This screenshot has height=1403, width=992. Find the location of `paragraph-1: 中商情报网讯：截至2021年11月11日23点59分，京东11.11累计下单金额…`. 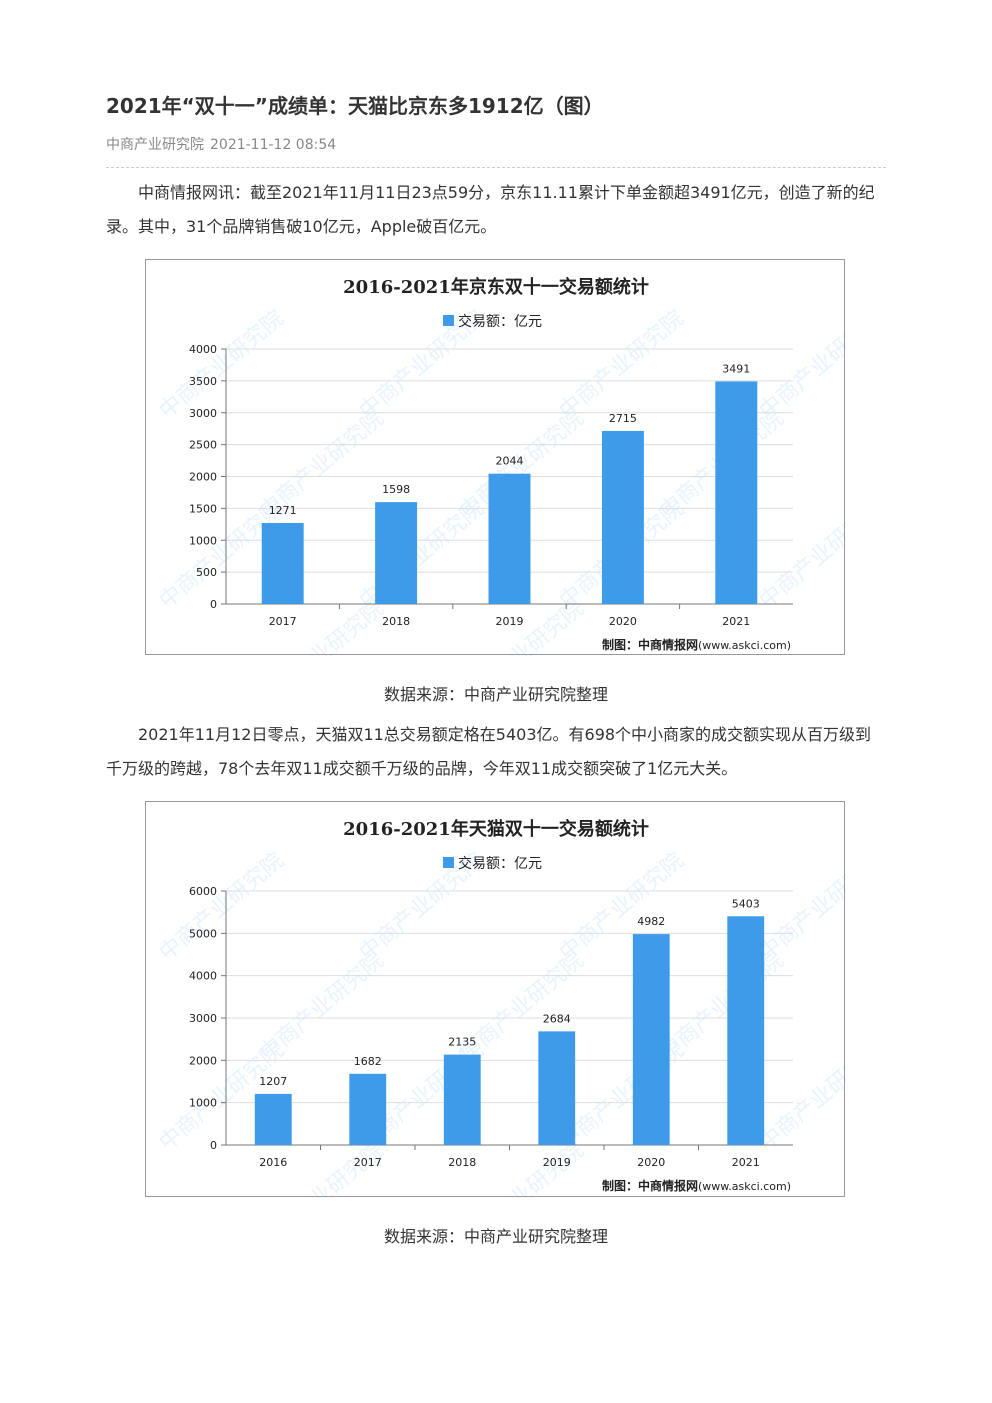

paragraph-1: 中商情报网讯：截至2021年11月11日23点59分，京东11.11累计下单金额… is located at coordinates (490, 209).